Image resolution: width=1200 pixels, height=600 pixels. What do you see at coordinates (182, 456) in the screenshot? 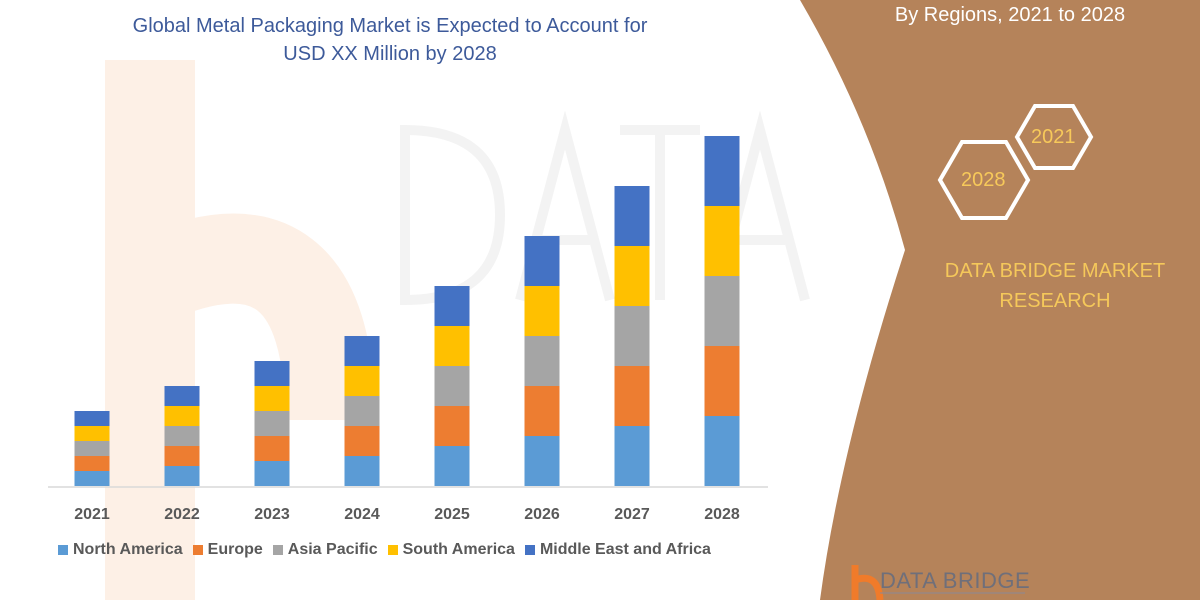
I see `bar-segment-2022-europe` at bounding box center [182, 456].